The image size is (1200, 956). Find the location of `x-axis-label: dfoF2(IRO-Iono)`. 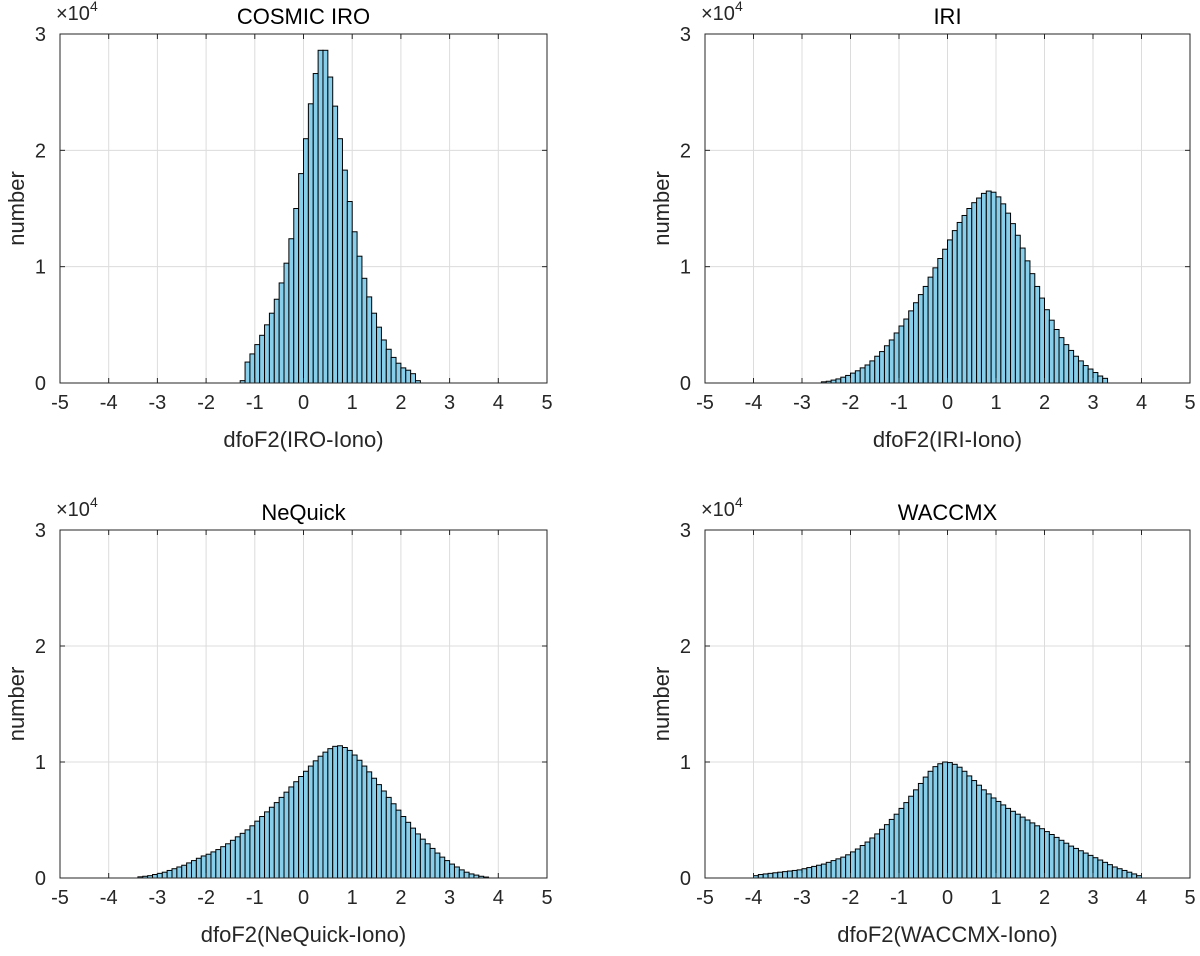

x-axis-label: dfoF2(IRO-Iono) is located at coordinates (303, 439).